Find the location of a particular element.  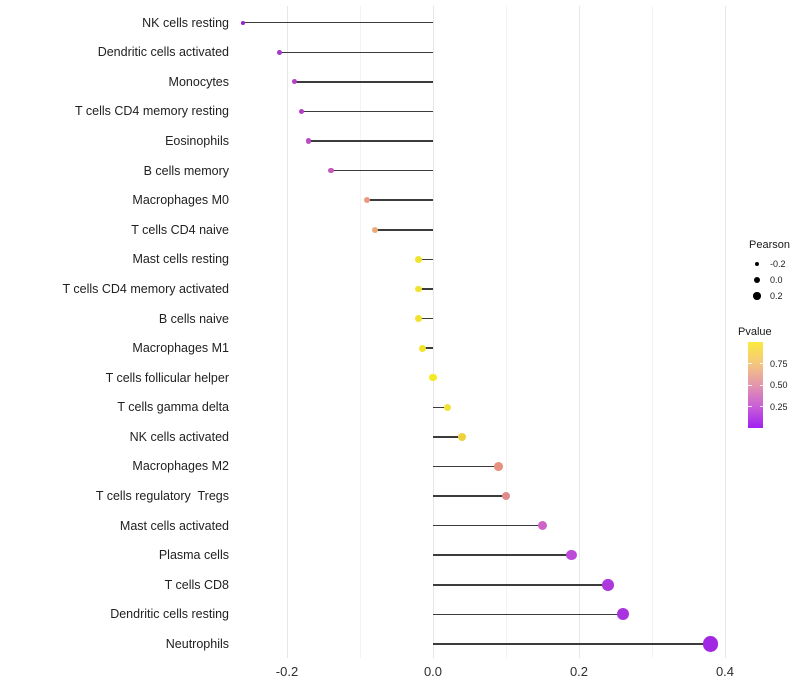

row-label: T cells CD8 is located at coordinates (196, 584).